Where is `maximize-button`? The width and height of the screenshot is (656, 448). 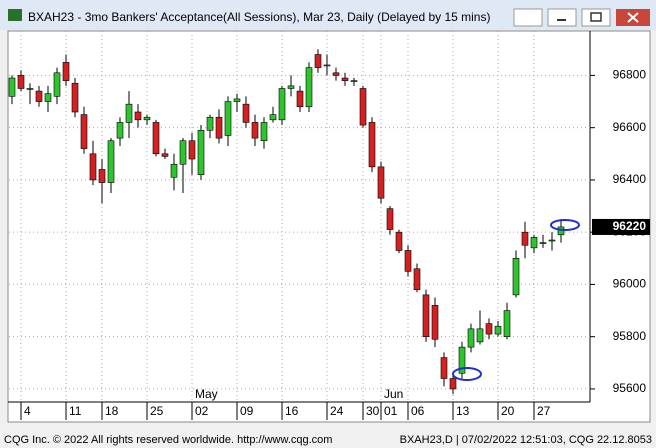
maximize-button is located at coordinates (596, 17).